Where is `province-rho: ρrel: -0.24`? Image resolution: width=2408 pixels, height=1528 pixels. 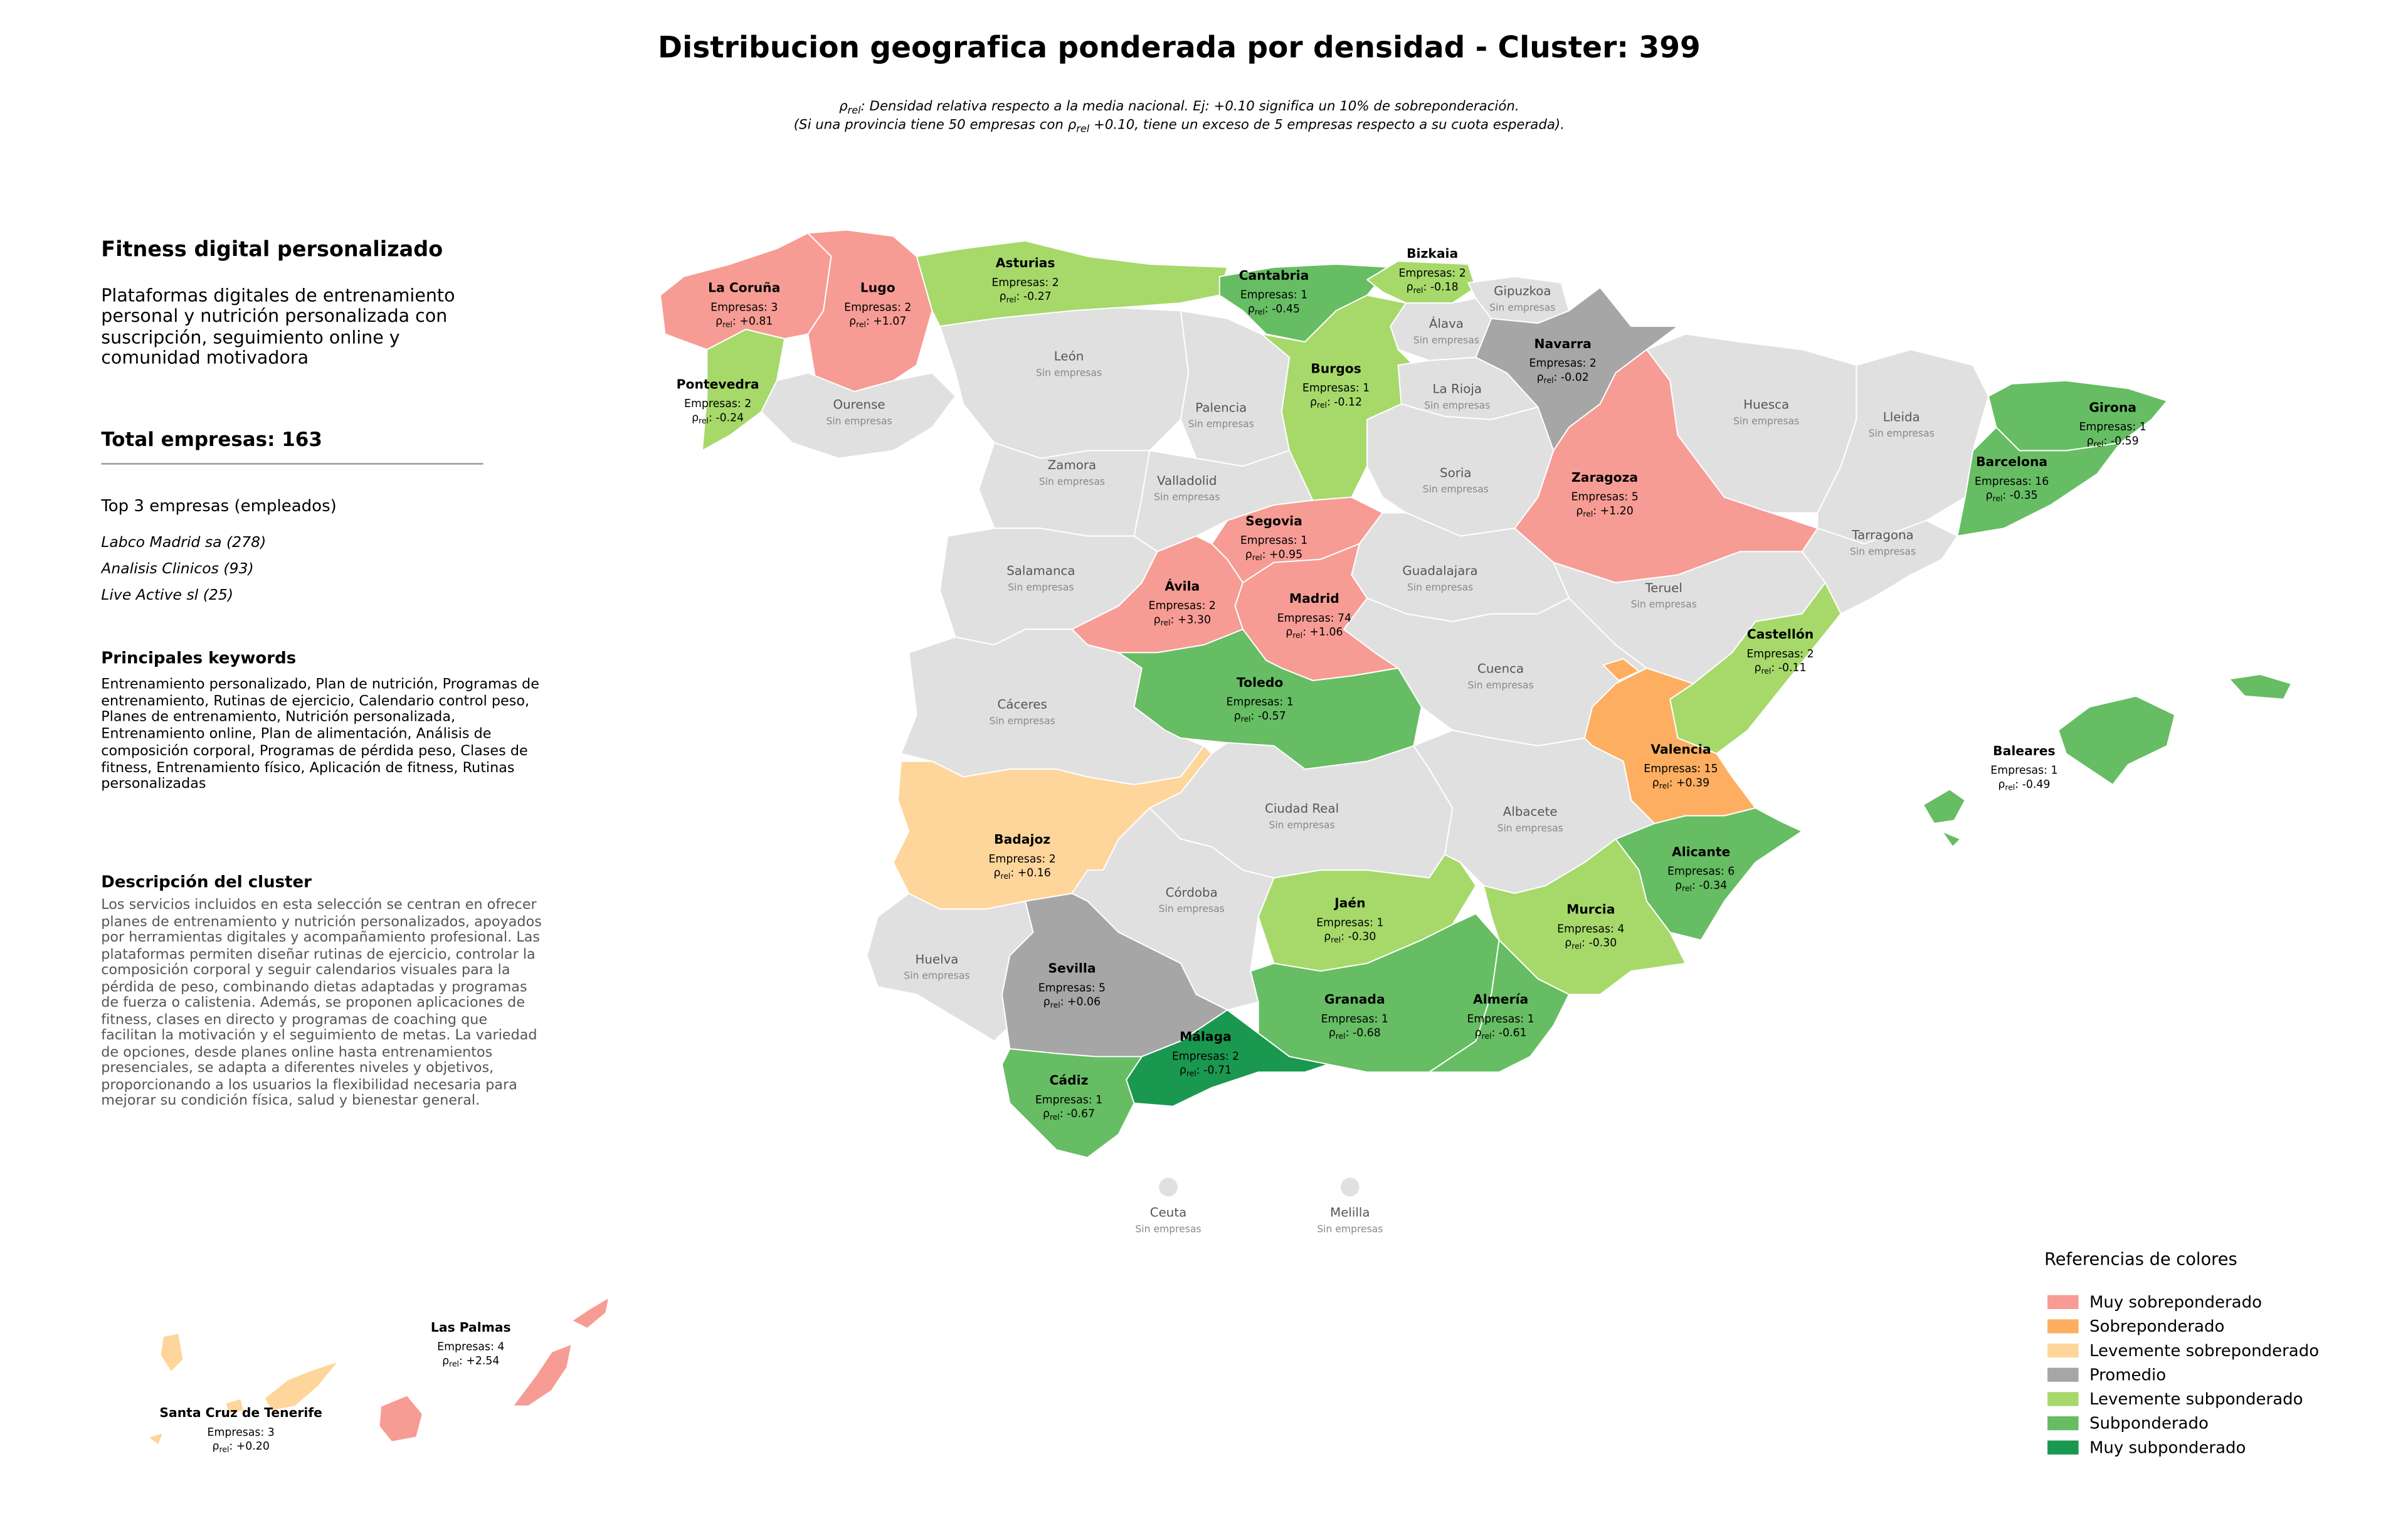
province-rho: ρrel: -0.24 is located at coordinates (718, 418).